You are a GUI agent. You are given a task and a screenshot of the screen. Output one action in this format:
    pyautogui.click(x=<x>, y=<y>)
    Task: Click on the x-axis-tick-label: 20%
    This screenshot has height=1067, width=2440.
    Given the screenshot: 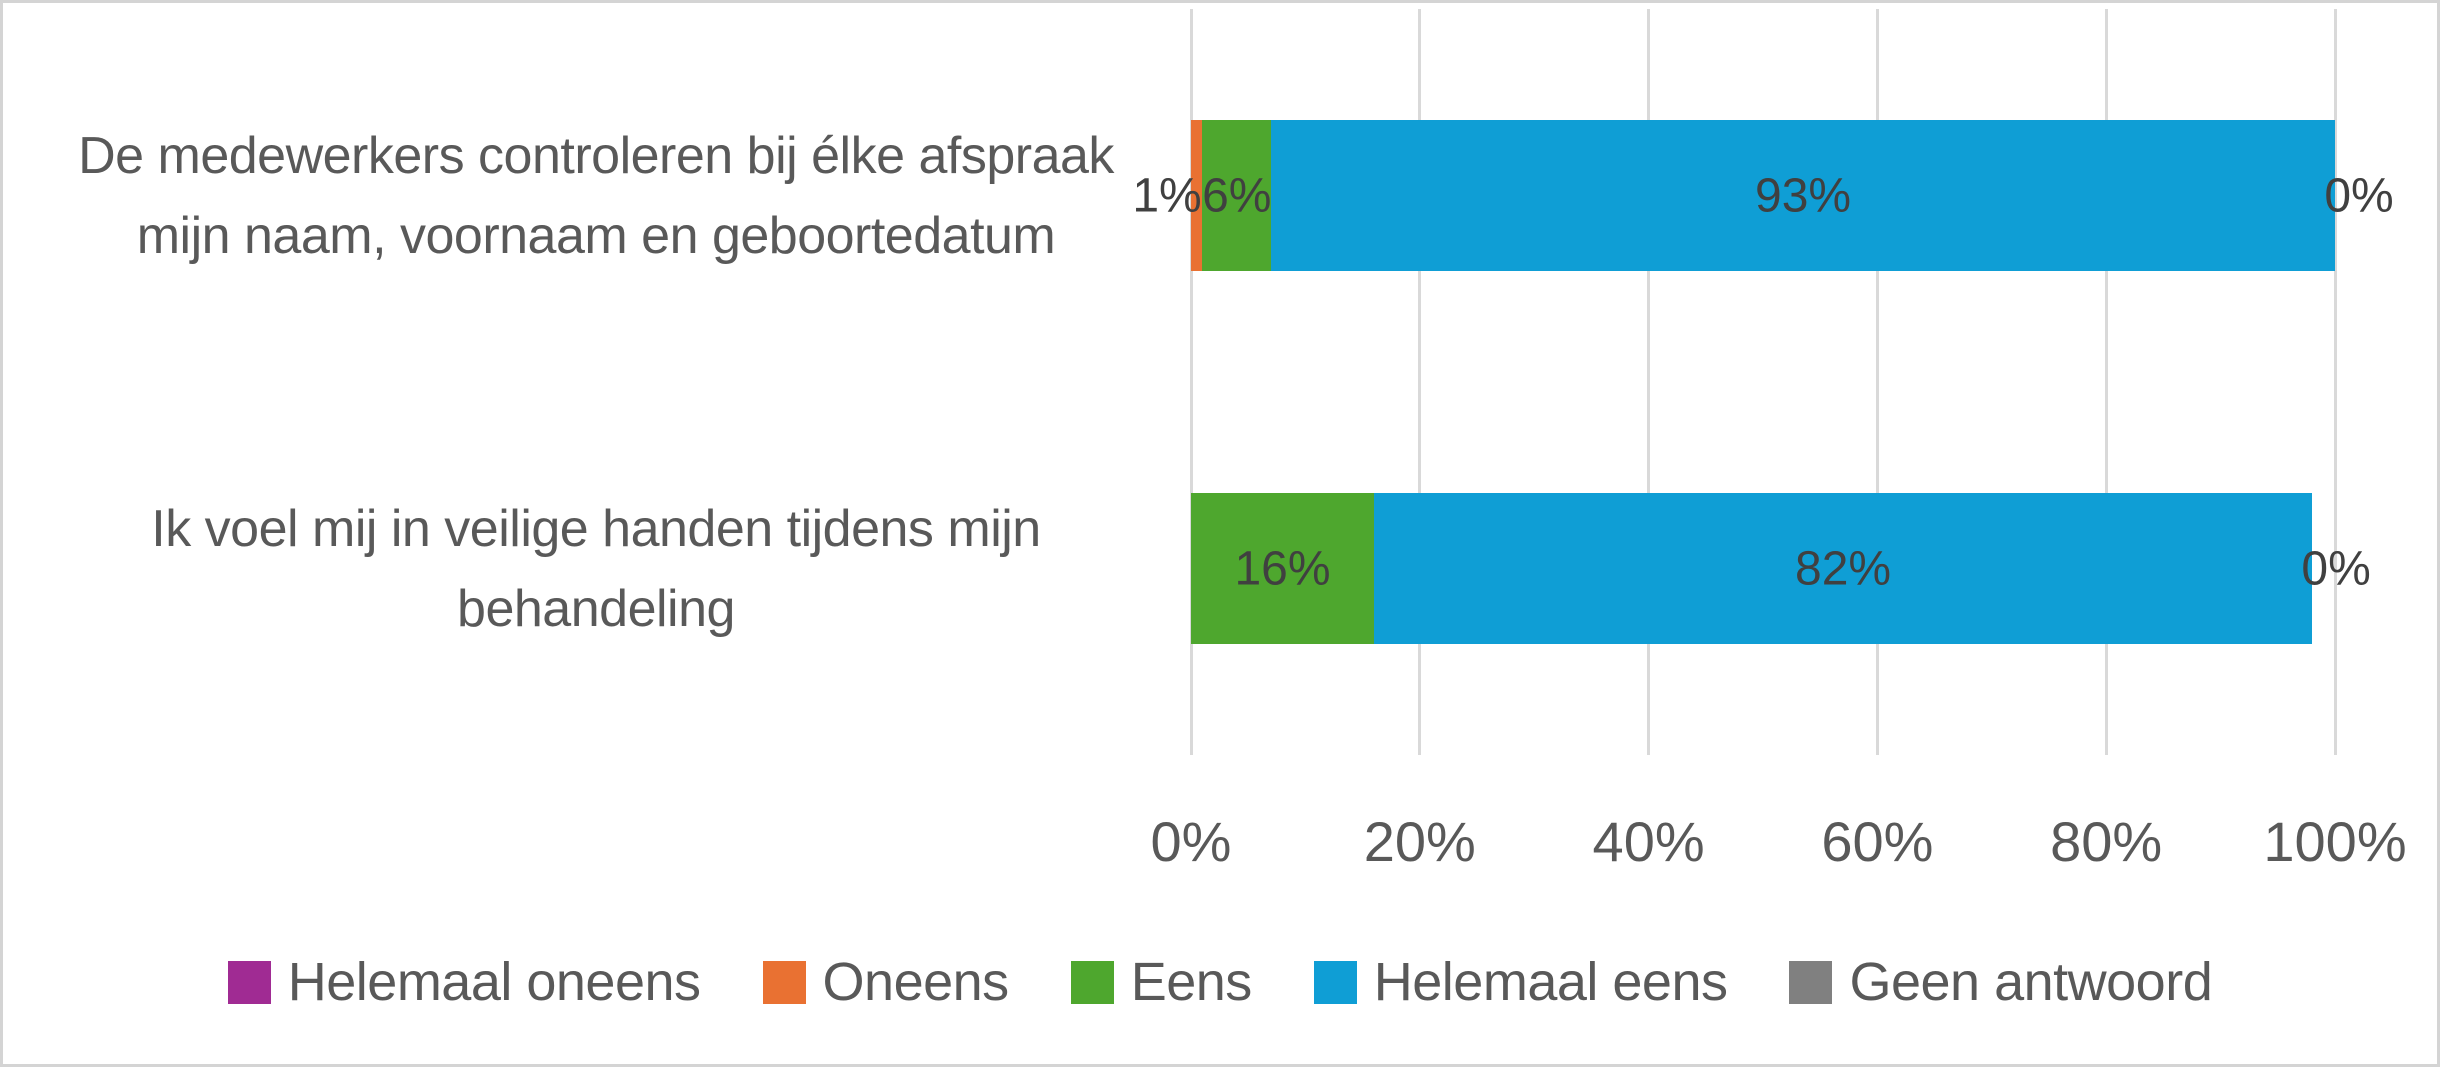 What is the action you would take?
    pyautogui.click(x=1419, y=841)
    